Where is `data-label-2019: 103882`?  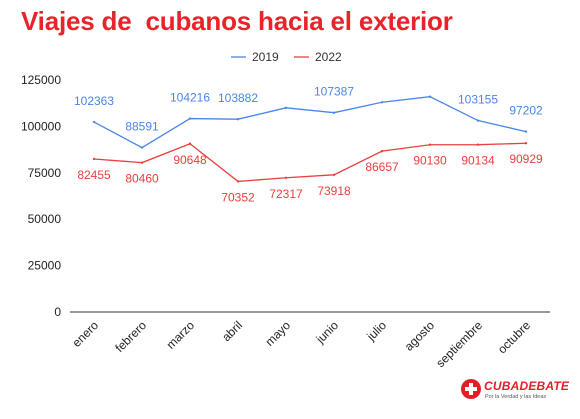
data-label-2019: 103882 is located at coordinates (238, 98).